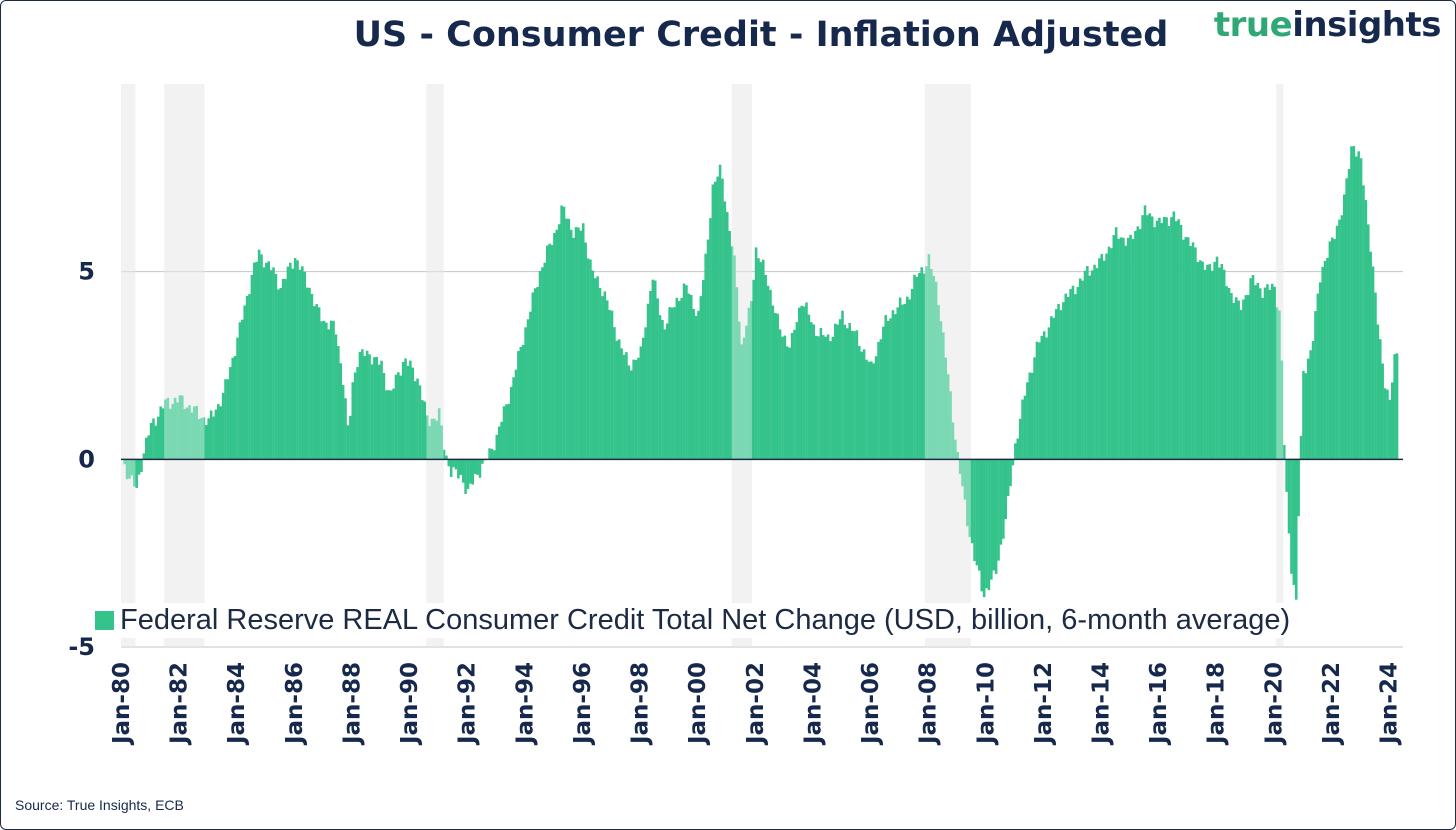  What do you see at coordinates (813, 704) in the screenshot?
I see `x-tick-label: Jan-04` at bounding box center [813, 704].